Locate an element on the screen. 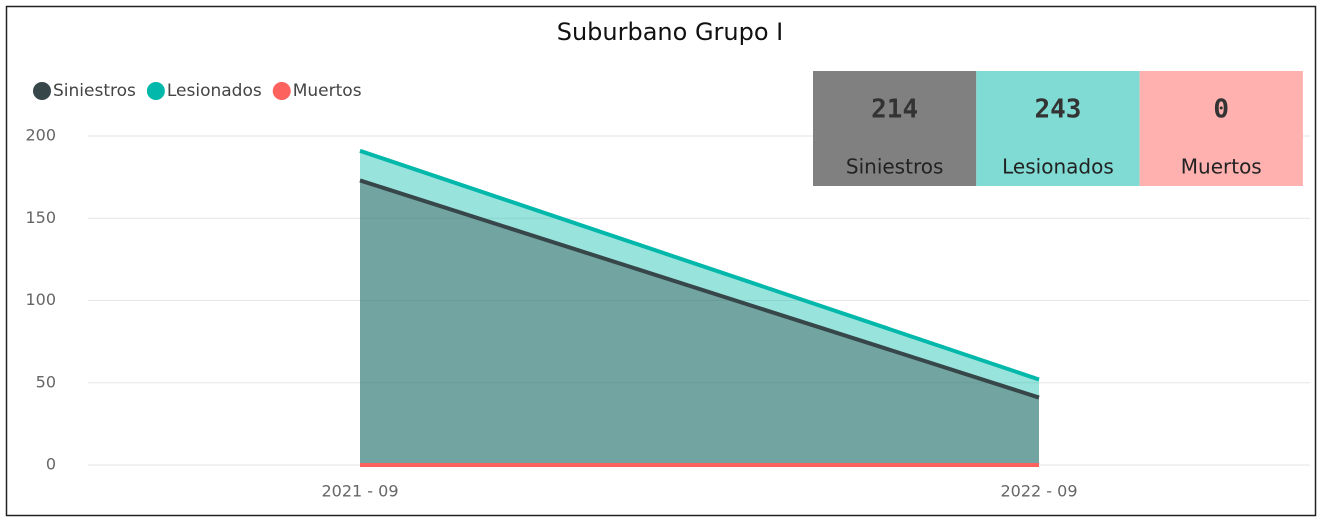 Image resolution: width=1321 pixels, height=522 pixels. y-tick-label: 50 is located at coordinates (46, 381).